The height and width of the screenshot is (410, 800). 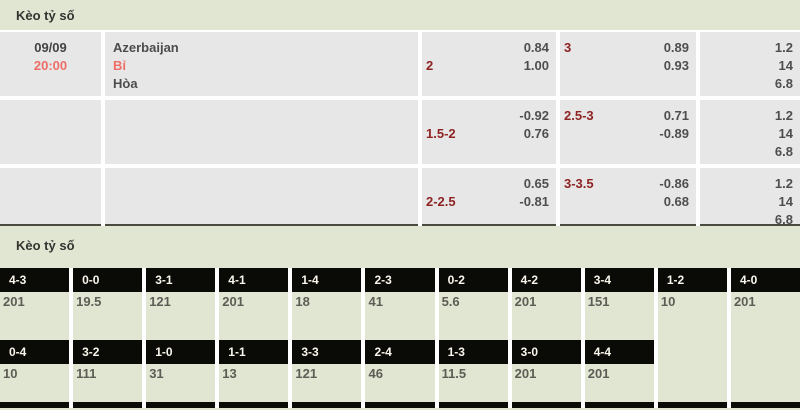 I want to click on total-label: 2.5-3, so click(x=579, y=115).